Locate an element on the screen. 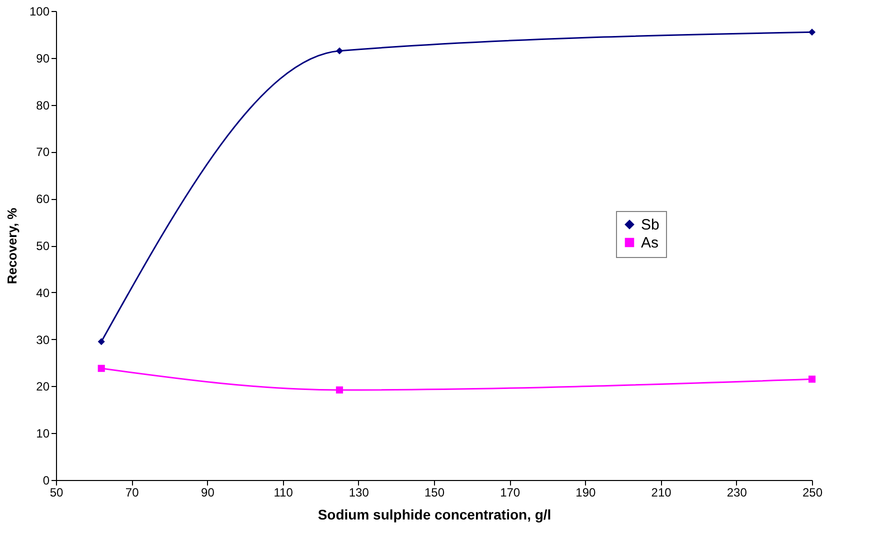 The width and height of the screenshot is (871, 552). x-tick-label: 70 is located at coordinates (132, 493).